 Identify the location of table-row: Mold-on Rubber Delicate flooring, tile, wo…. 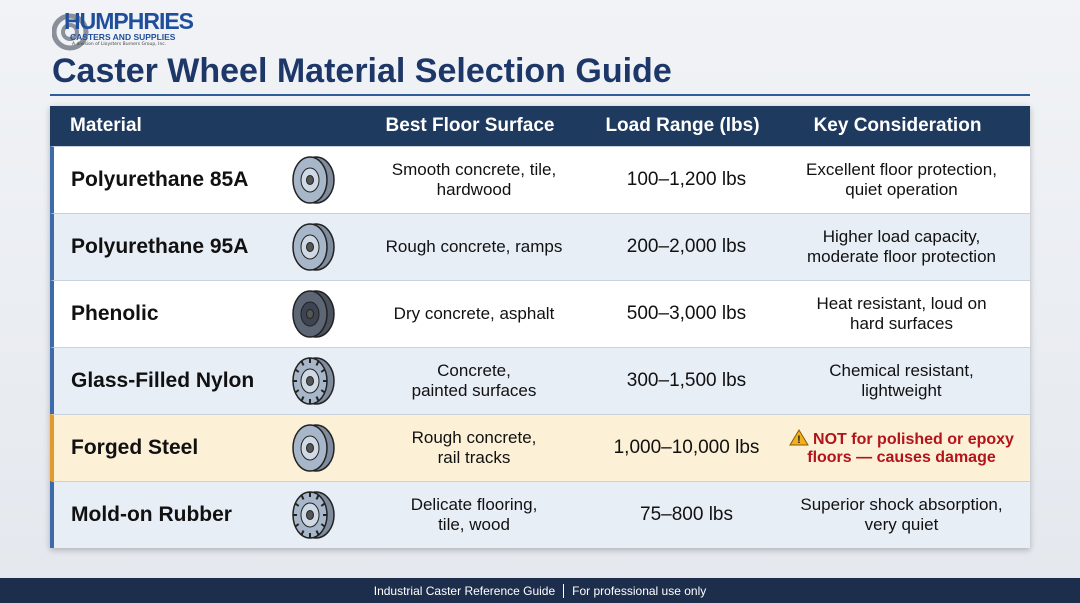
(540, 514).